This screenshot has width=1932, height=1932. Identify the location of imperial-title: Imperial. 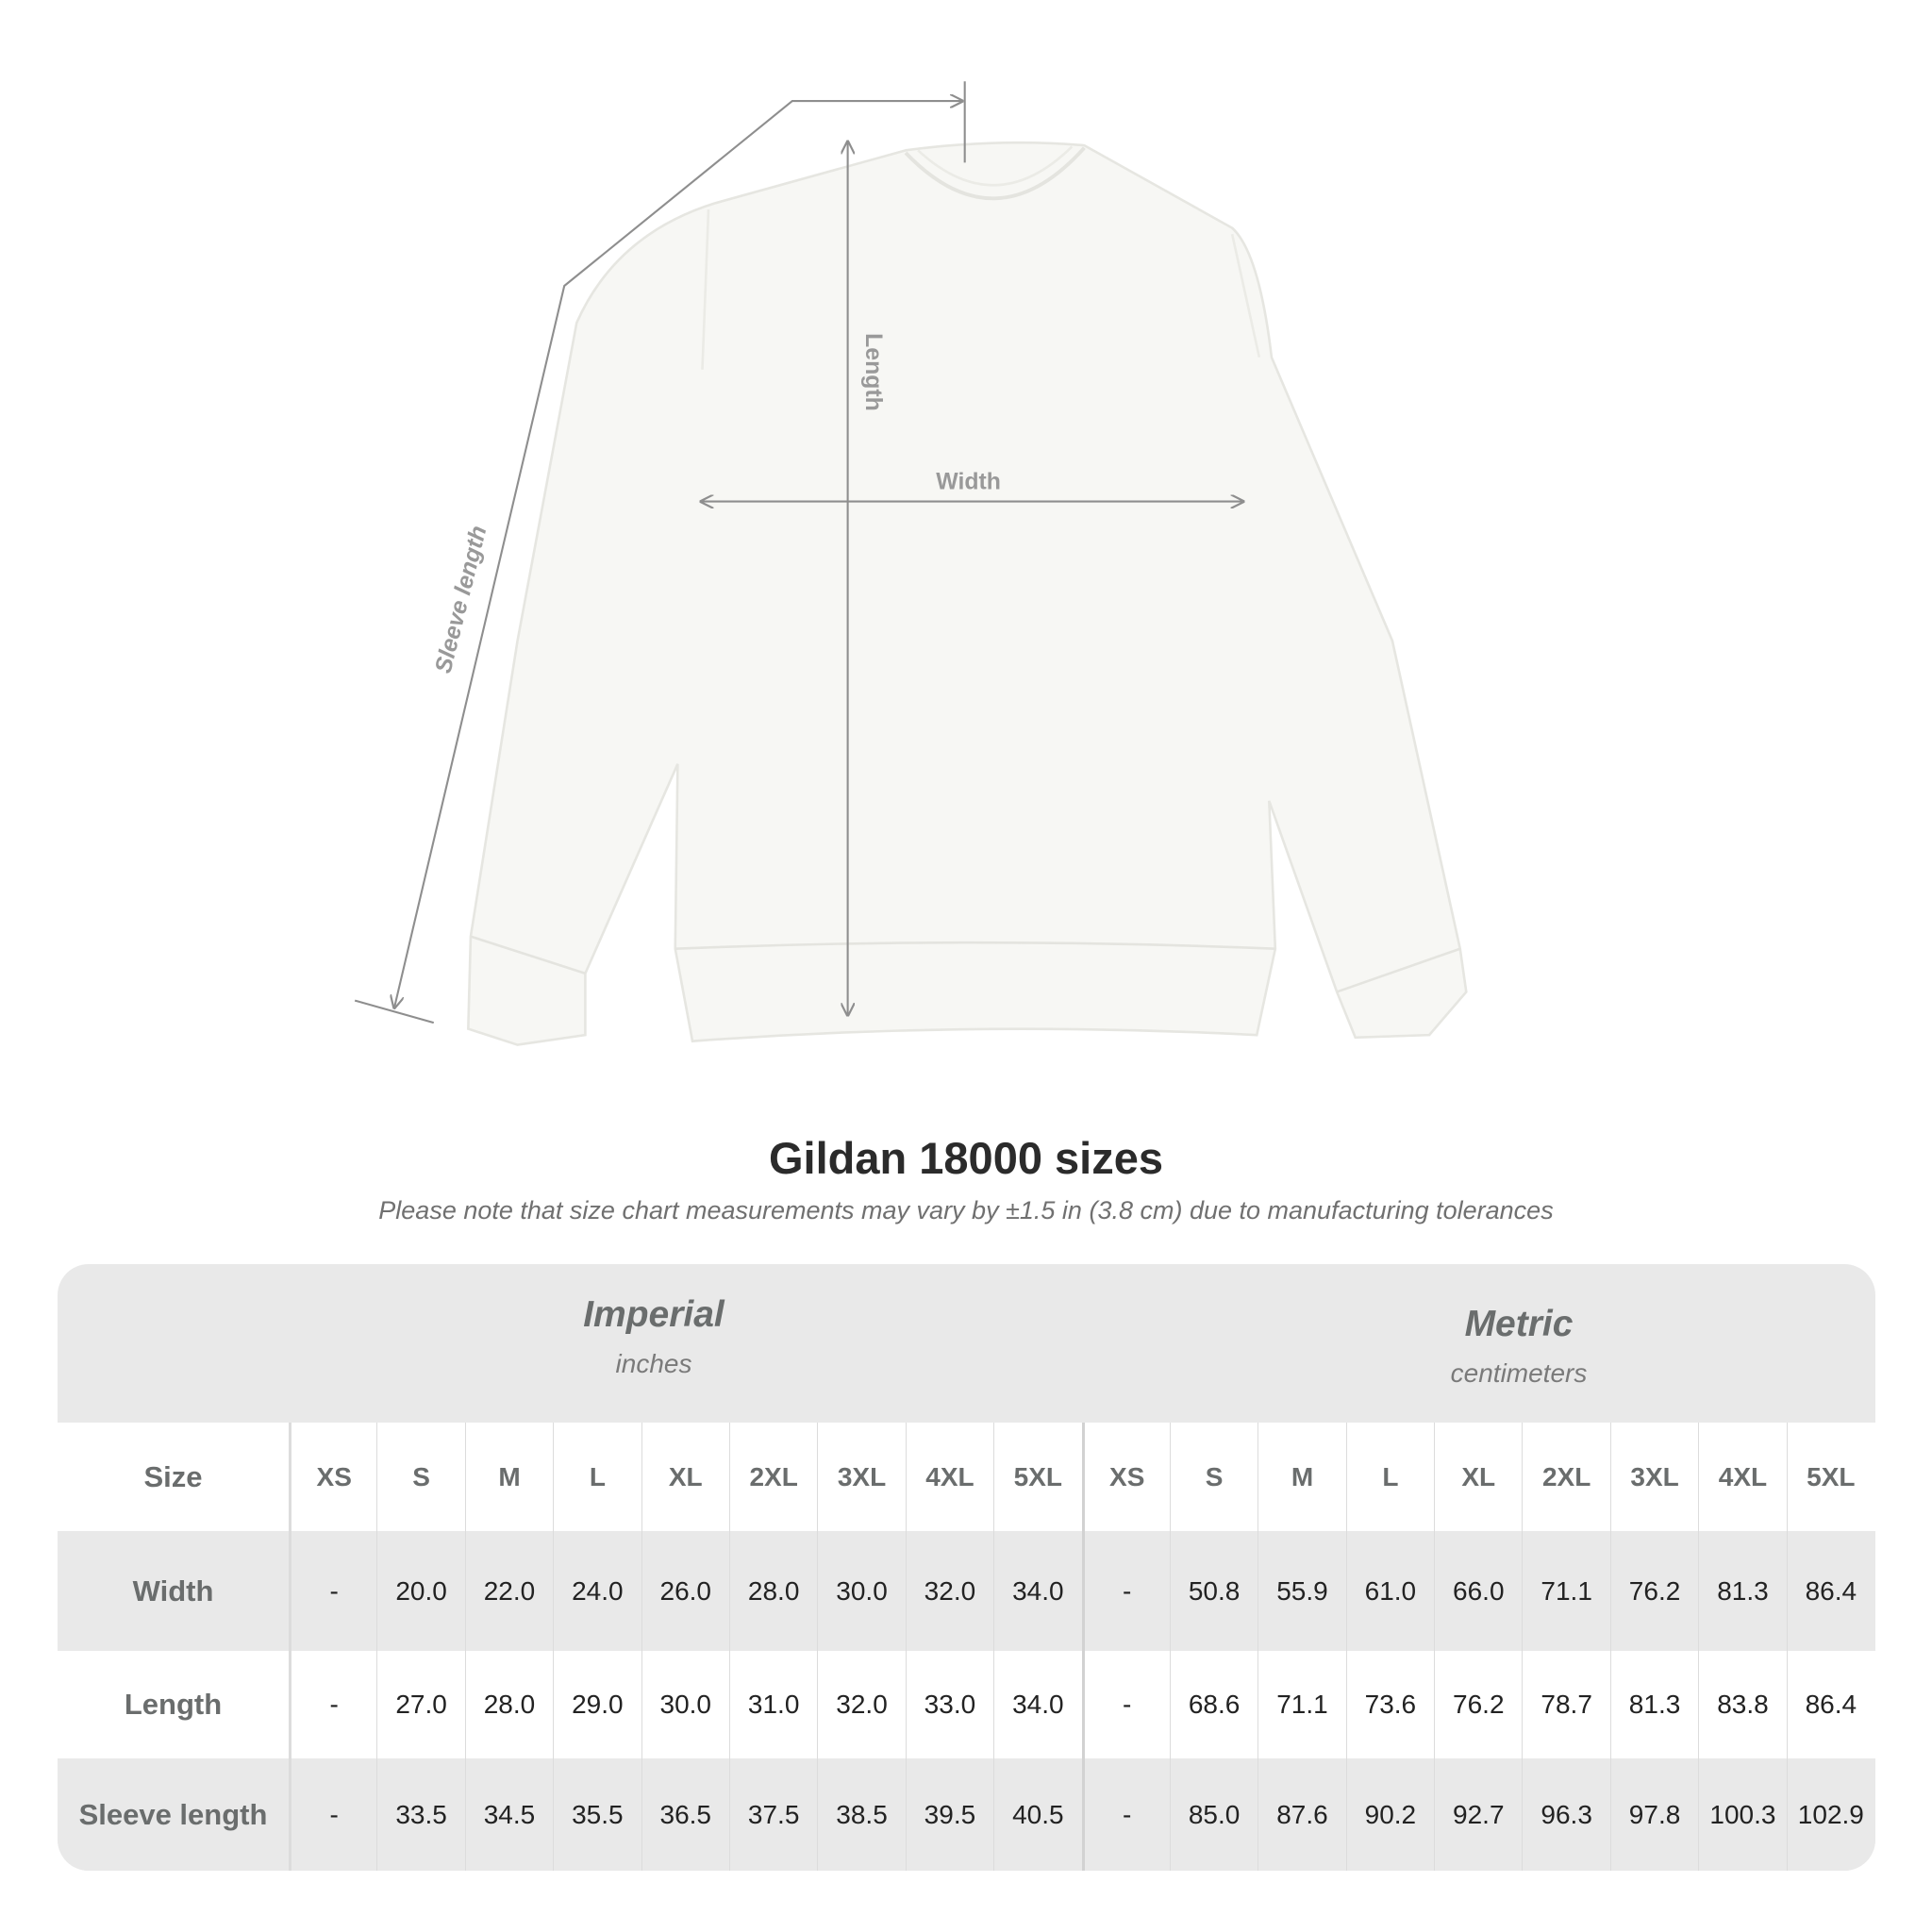
(654, 1314).